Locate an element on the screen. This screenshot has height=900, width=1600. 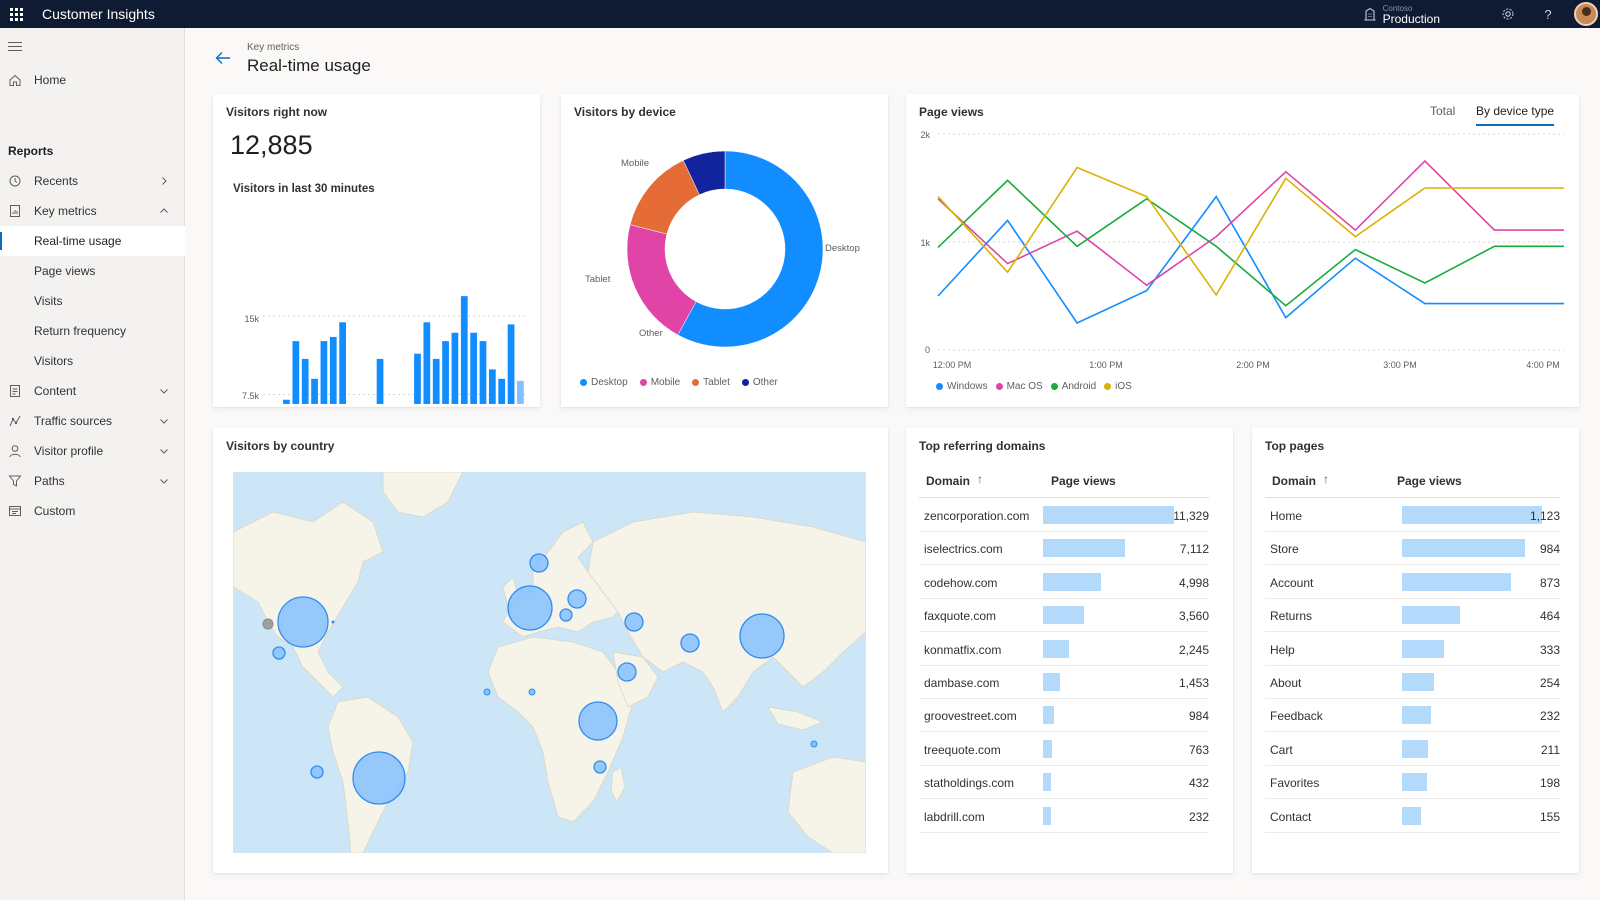
series-line-windows is located at coordinates (1250, 260).